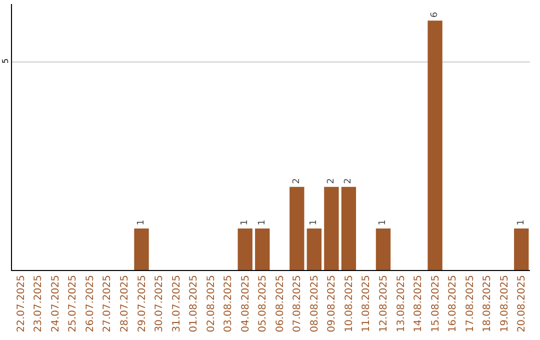 The image size is (540, 340). I want to click on x-tick-label: 20.08.2025, so click(522, 303).